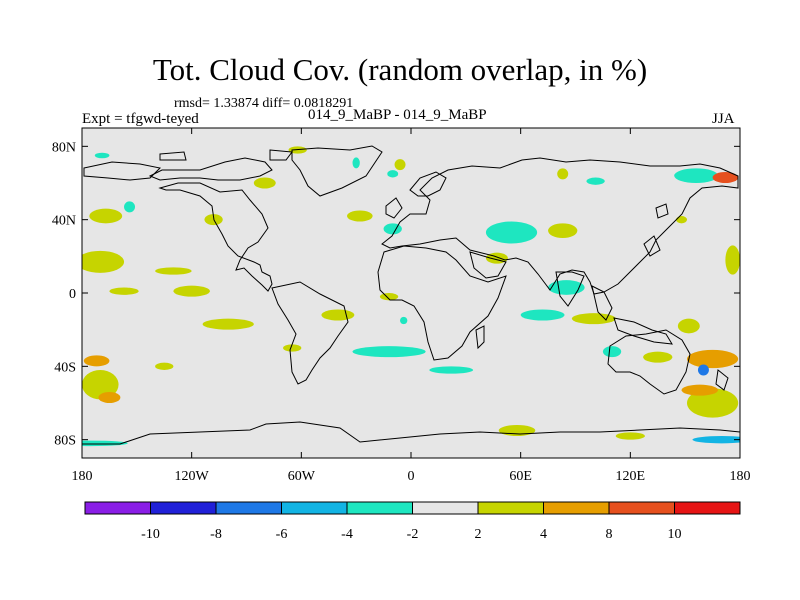 The image size is (800, 600). Describe the element at coordinates (411, 433) in the screenshot. I see `coastline-antarctica` at that location.